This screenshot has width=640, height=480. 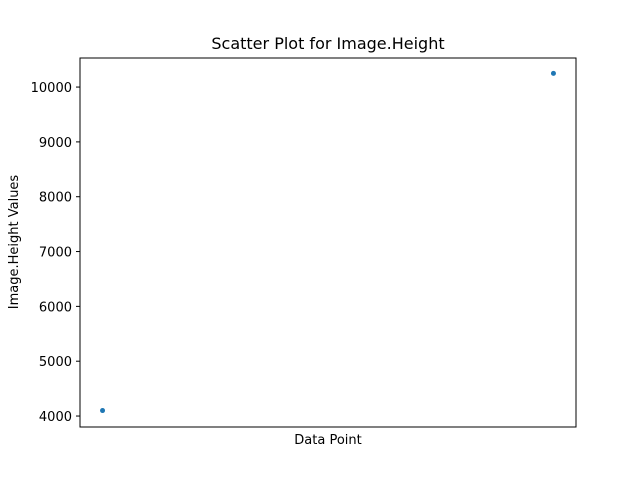 What do you see at coordinates (55, 362) in the screenshot?
I see `y-tick-label: 5000` at bounding box center [55, 362].